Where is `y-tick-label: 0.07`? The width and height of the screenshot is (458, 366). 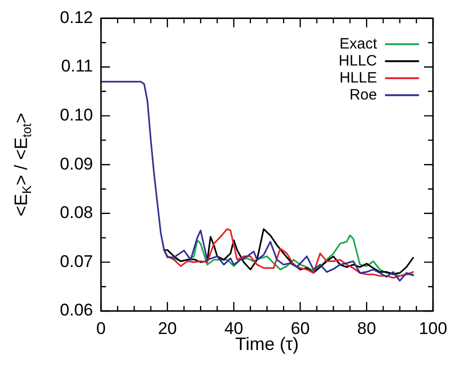 y-tick-label: 0.07 is located at coordinates (76, 261).